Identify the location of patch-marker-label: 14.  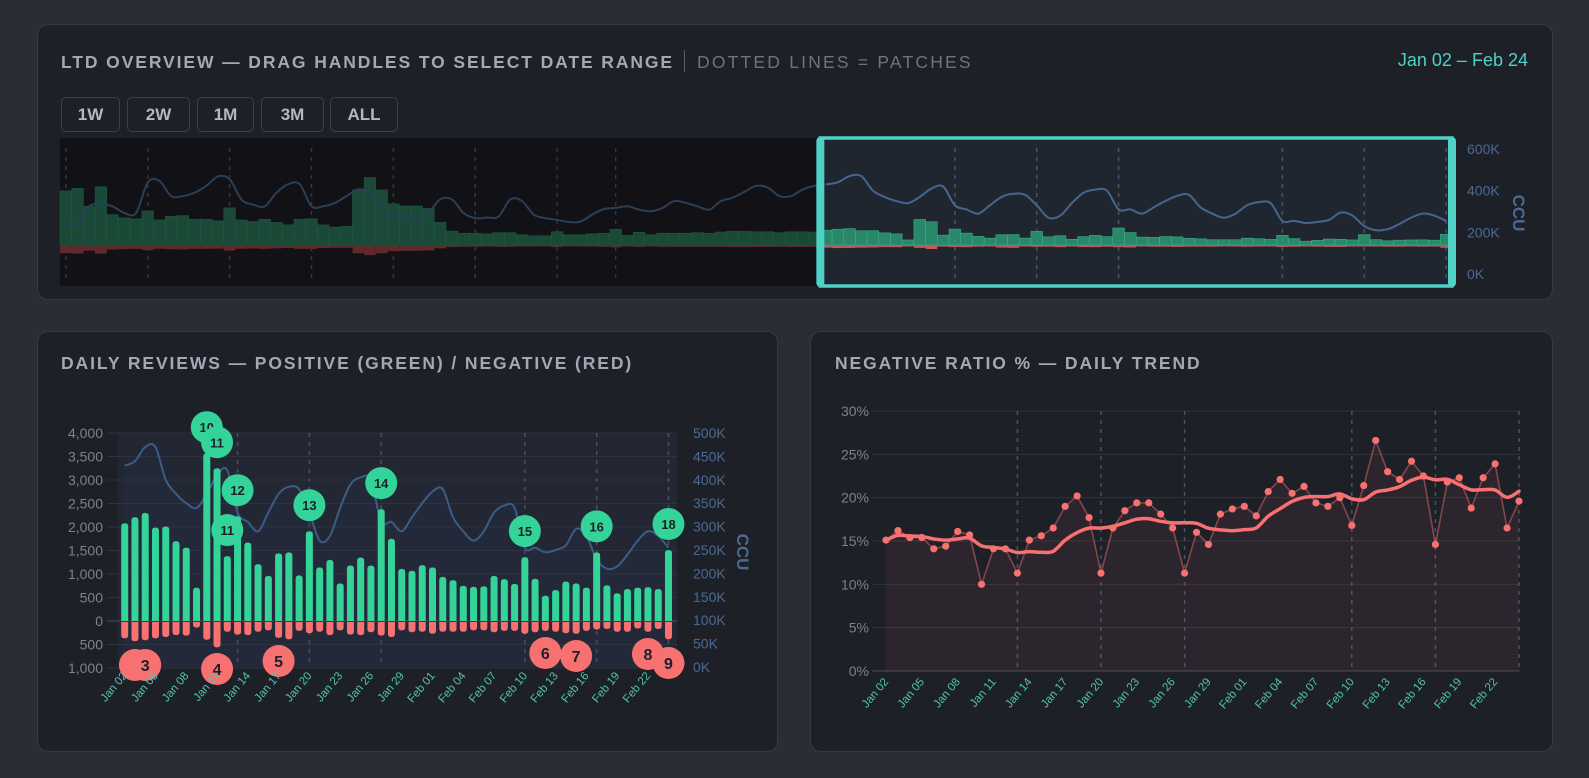
(381, 483).